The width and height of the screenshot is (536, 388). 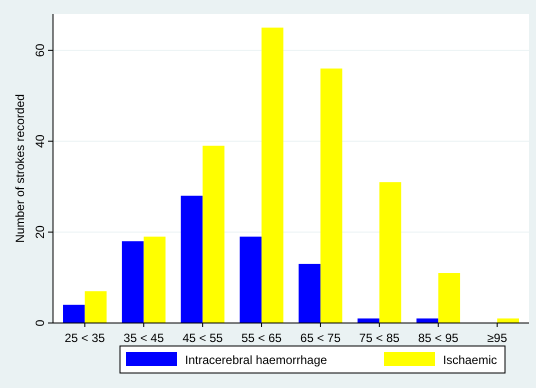 I want to click on y-tick-label: 20, so click(x=40, y=232).